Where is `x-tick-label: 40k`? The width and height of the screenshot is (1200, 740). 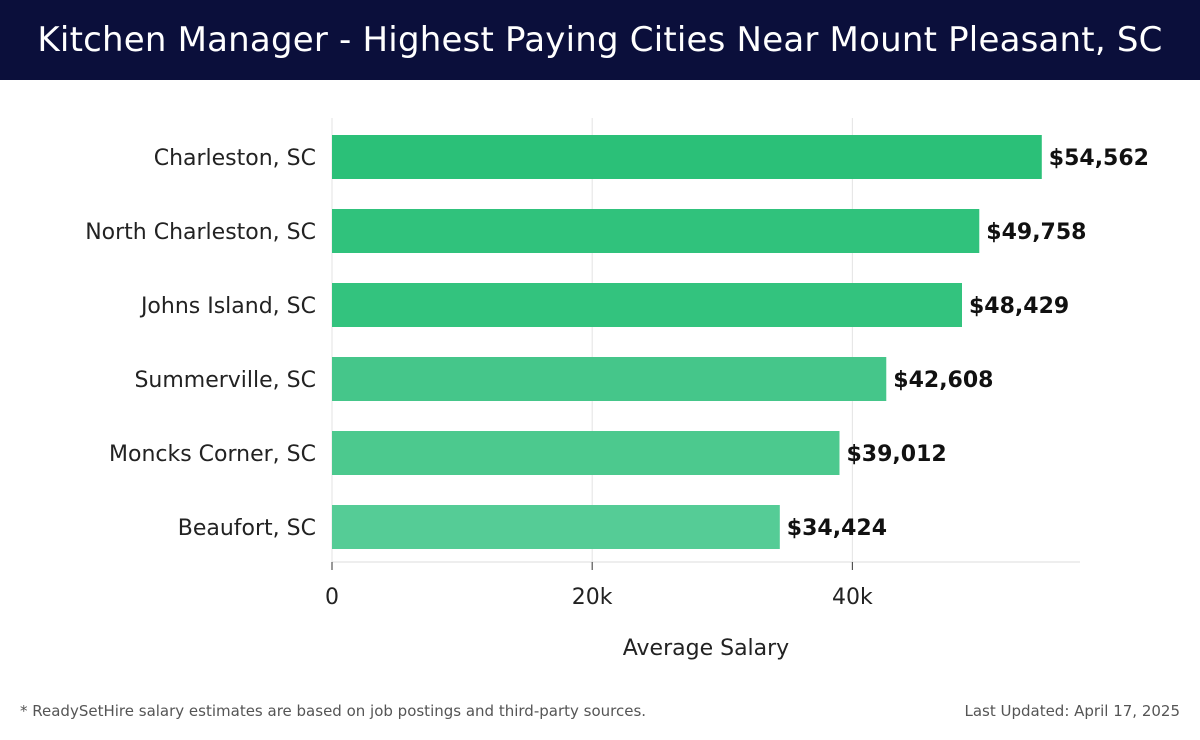 x-tick-label: 40k is located at coordinates (852, 597).